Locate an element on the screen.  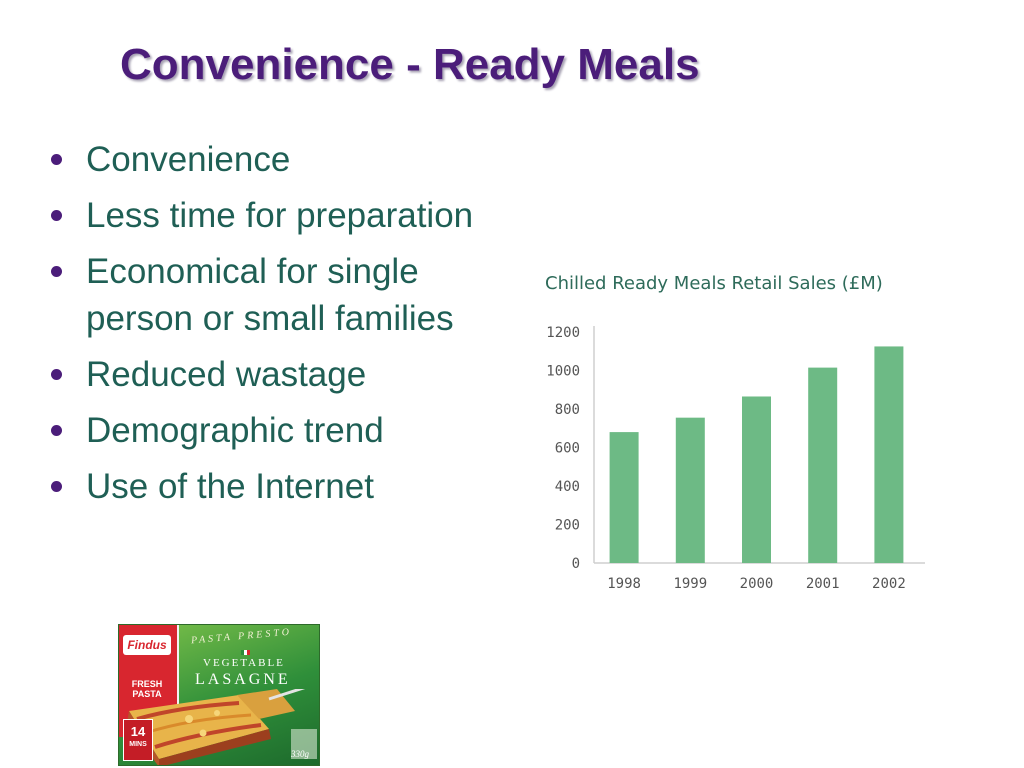
bullet-item: Use of the Internet is located at coordinates (268, 486).